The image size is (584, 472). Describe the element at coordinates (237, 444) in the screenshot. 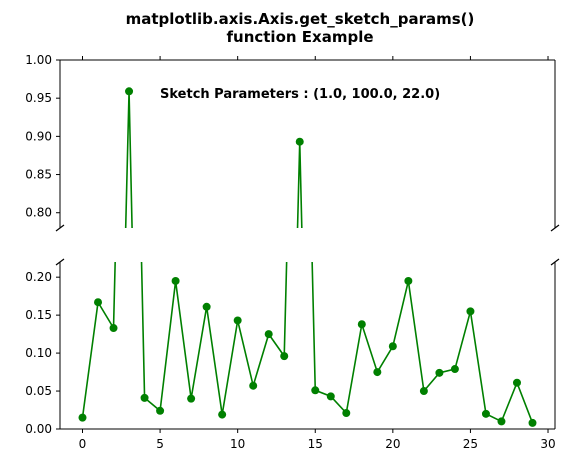

I see `x-tick-label: 10` at that location.